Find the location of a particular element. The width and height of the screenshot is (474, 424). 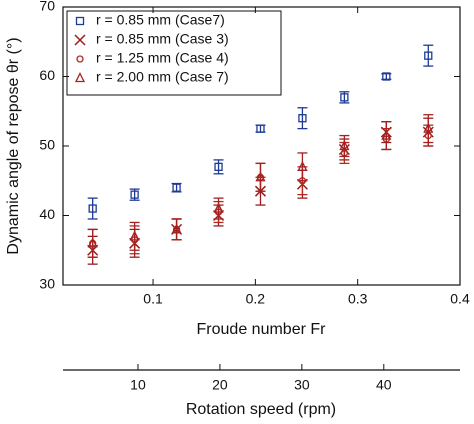

y-tick-label: 60 is located at coordinates (47, 75).